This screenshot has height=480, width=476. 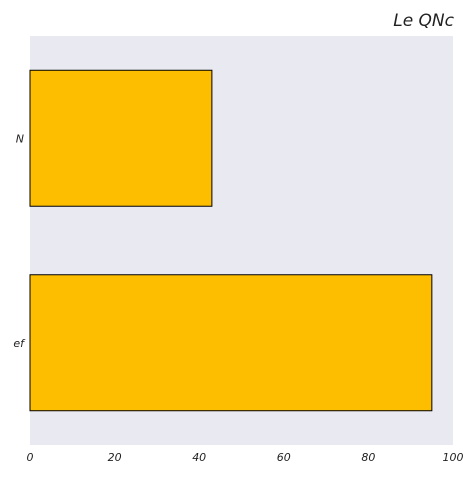 What do you see at coordinates (30, 457) in the screenshot?
I see `x-tick-label-0: 0` at bounding box center [30, 457].